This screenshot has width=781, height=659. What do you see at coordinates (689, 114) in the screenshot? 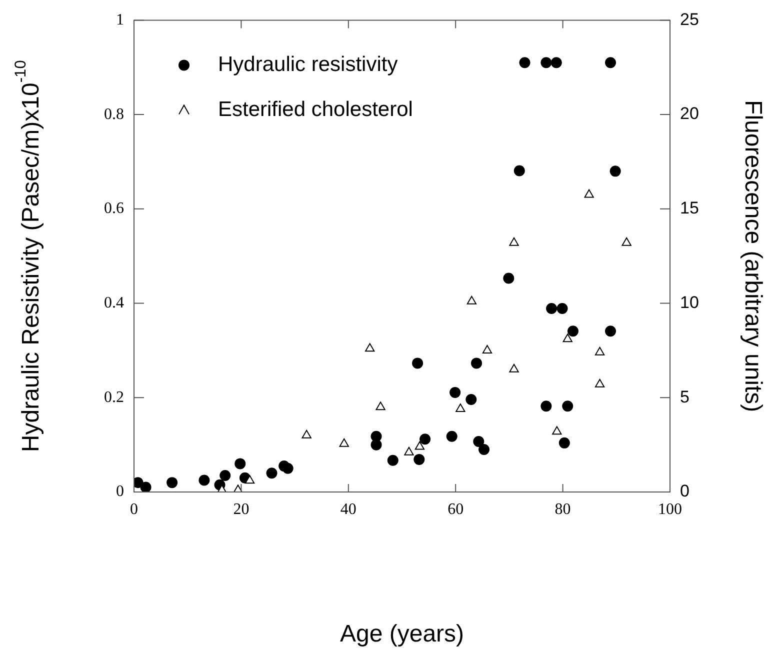
I see `y2-tick-label: 20` at bounding box center [689, 114].